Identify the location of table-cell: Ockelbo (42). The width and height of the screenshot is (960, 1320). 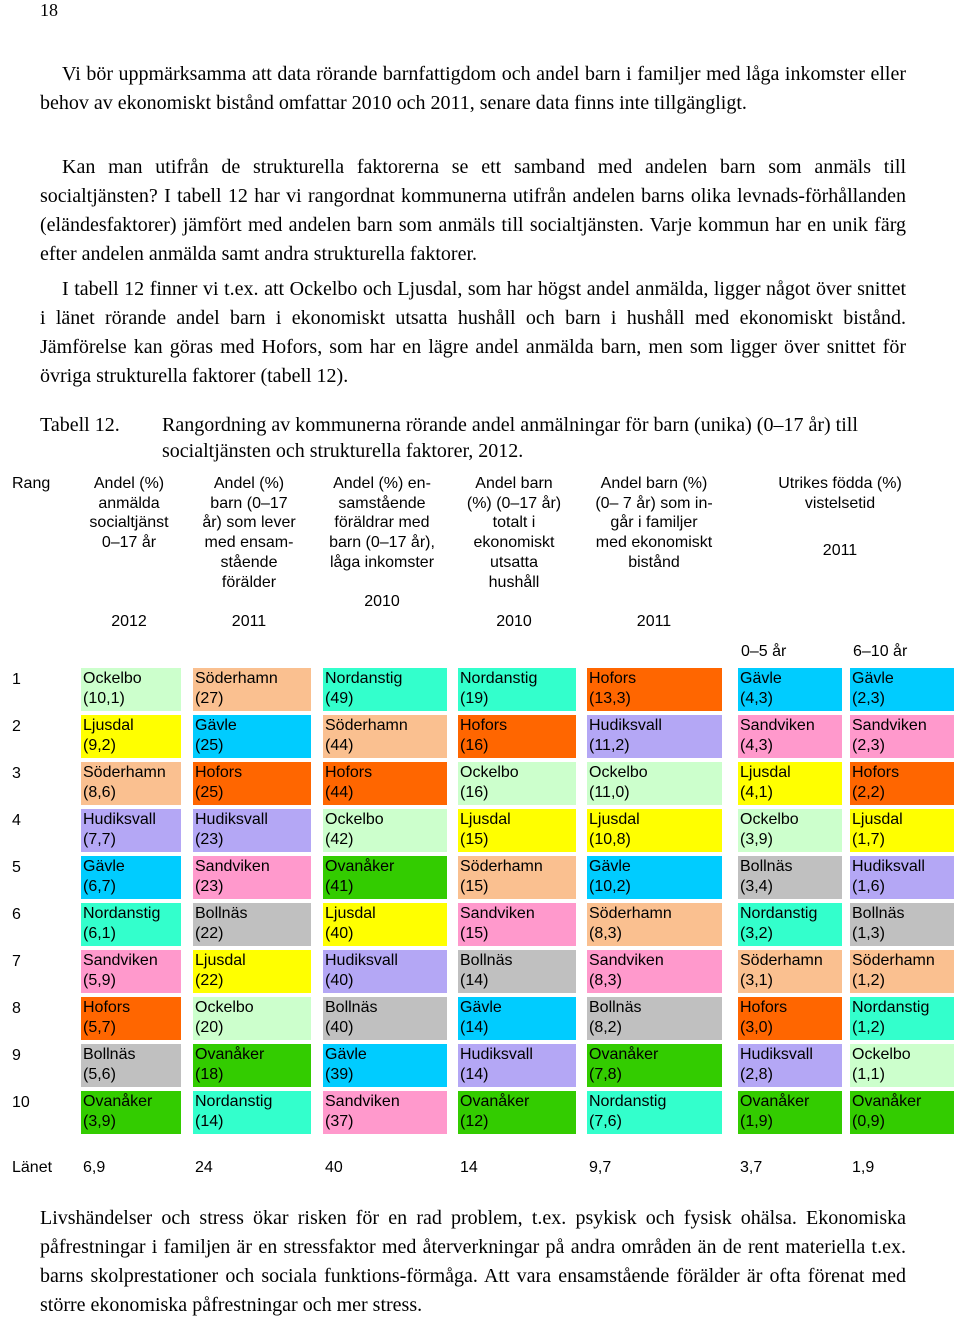
(385, 830).